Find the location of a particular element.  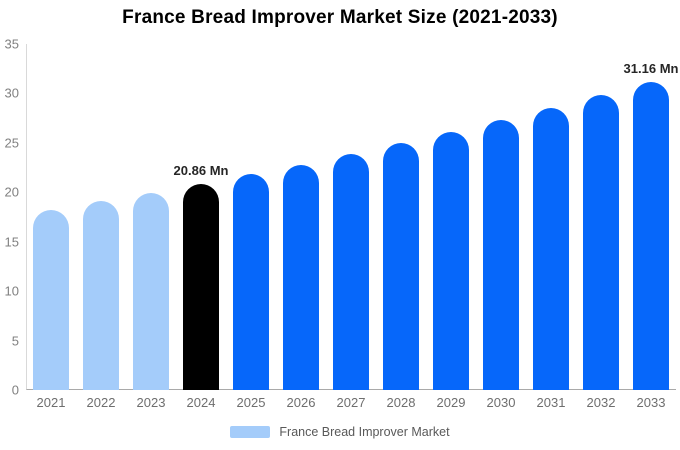

x-axis-tick-label: 2023 is located at coordinates (151, 402).